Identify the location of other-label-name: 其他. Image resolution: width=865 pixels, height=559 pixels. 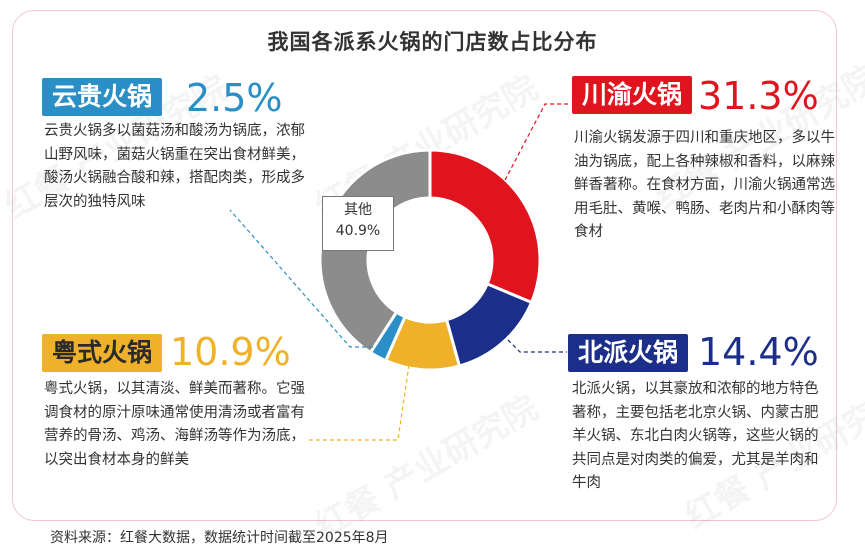
(358, 210).